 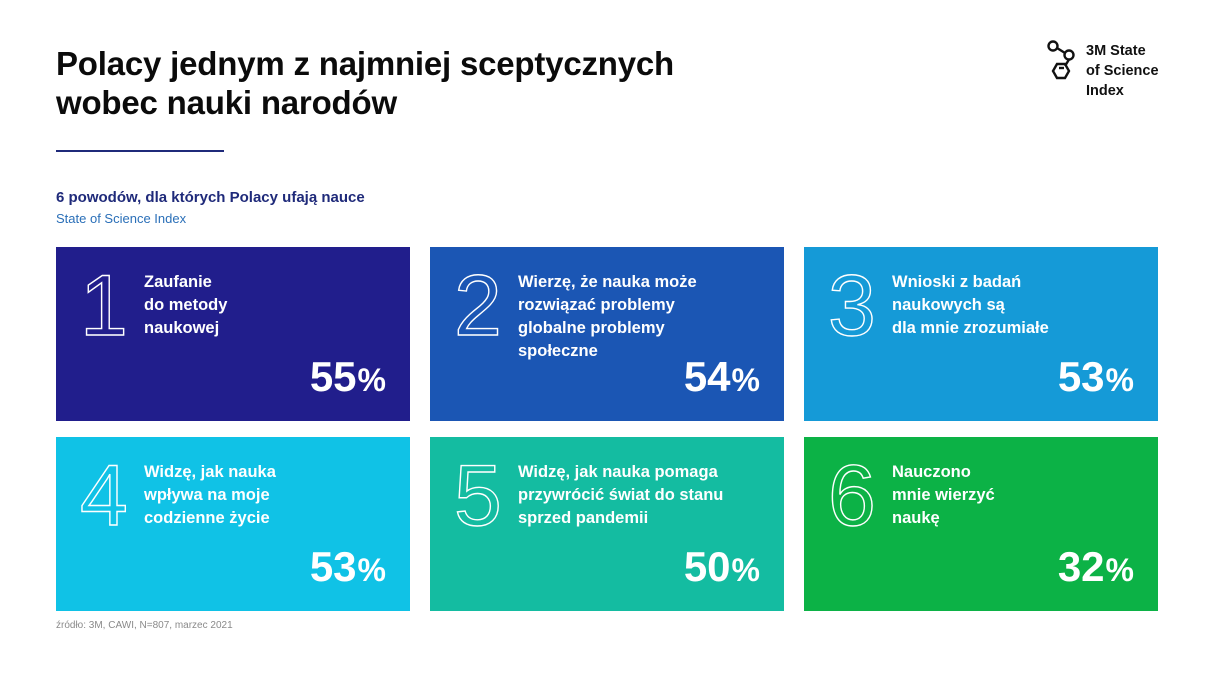 I want to click on reason-label-line: wpływa na moje, so click(x=207, y=495).